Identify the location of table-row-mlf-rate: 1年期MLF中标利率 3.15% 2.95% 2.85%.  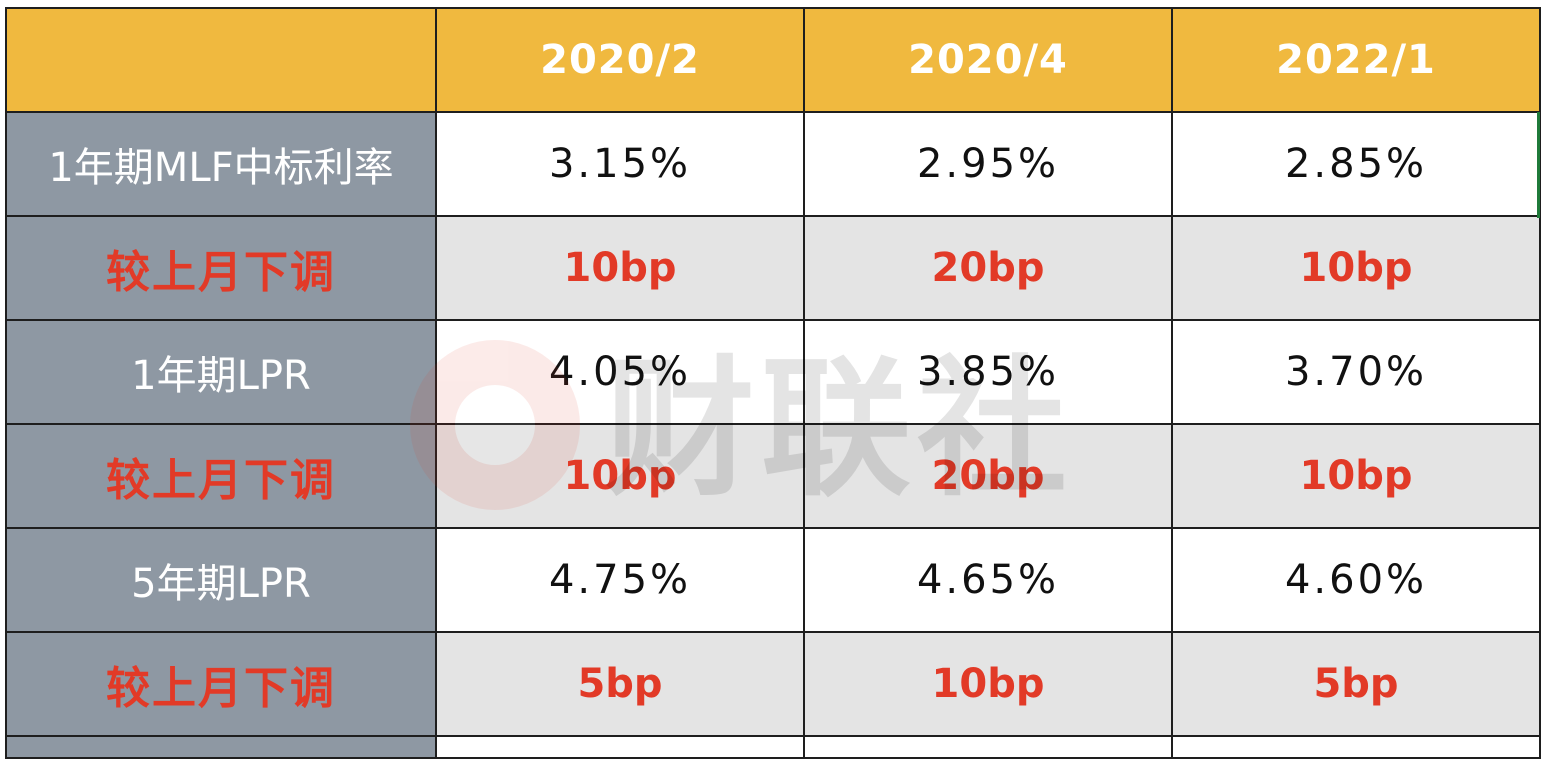
(773, 164).